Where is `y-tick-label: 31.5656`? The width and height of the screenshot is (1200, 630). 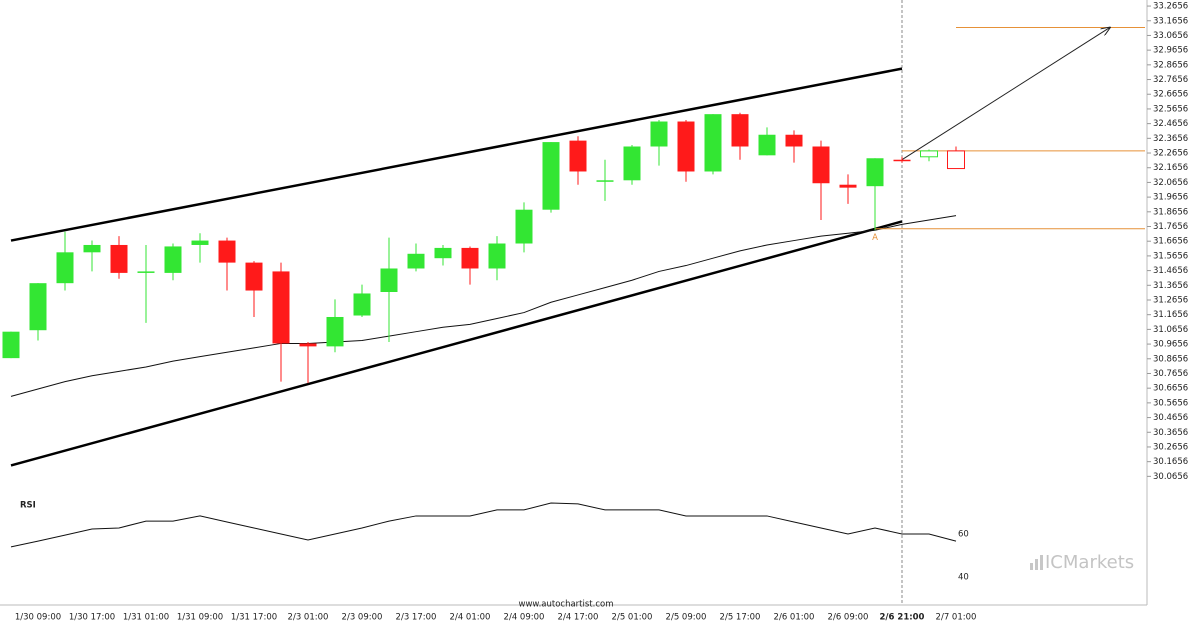
y-tick-label: 31.5656 is located at coordinates (1170, 256).